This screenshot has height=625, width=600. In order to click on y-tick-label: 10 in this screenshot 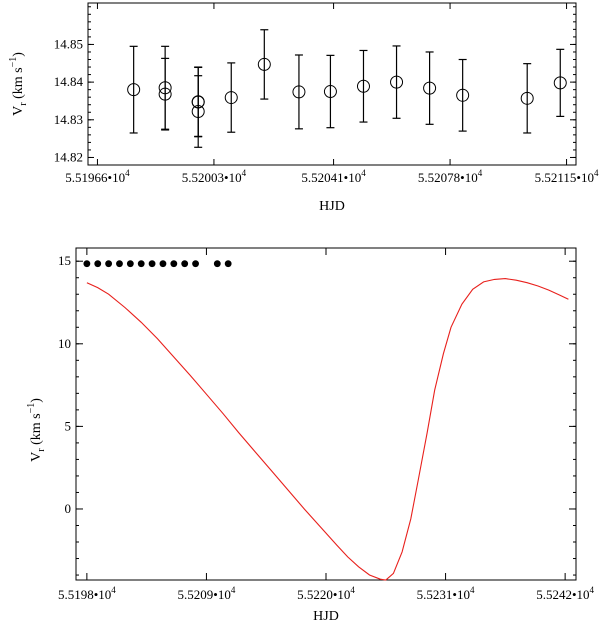, I will do `click(64, 343)`.